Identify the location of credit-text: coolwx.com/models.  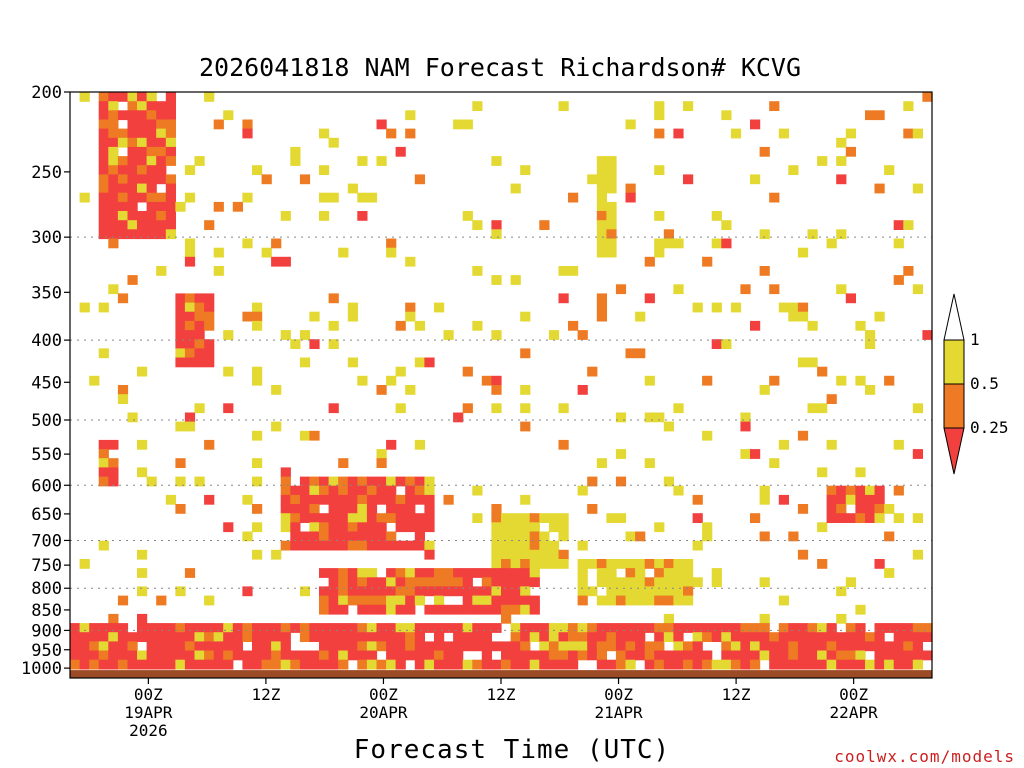
(924, 756).